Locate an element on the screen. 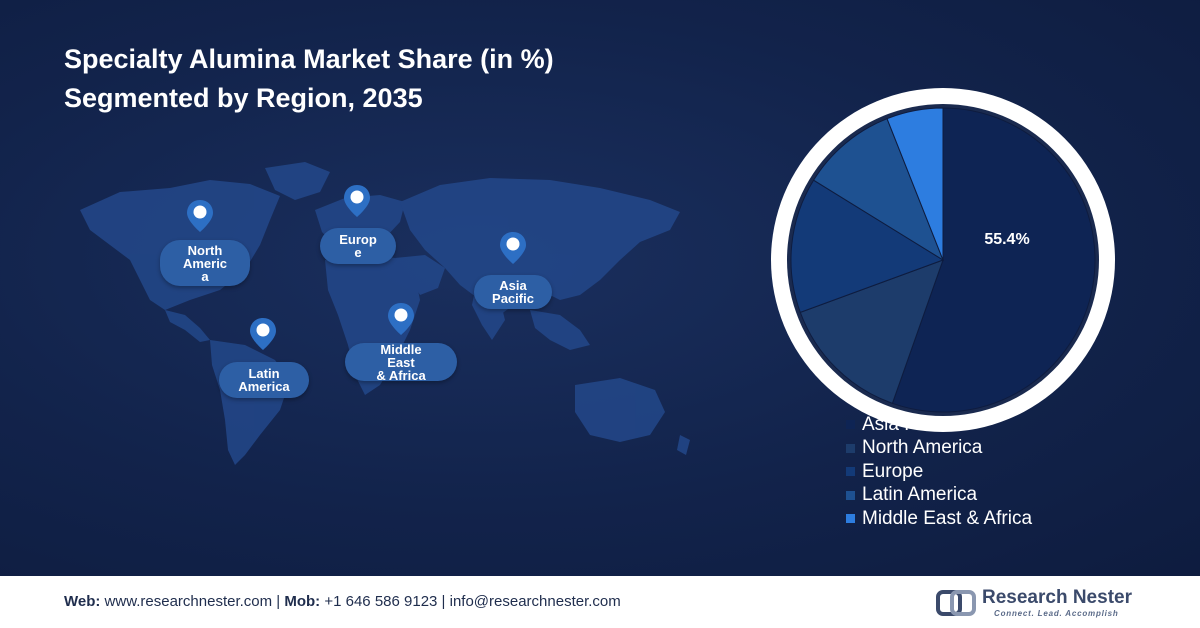 The width and height of the screenshot is (1200, 628). legend-label: Latin America is located at coordinates (920, 495).